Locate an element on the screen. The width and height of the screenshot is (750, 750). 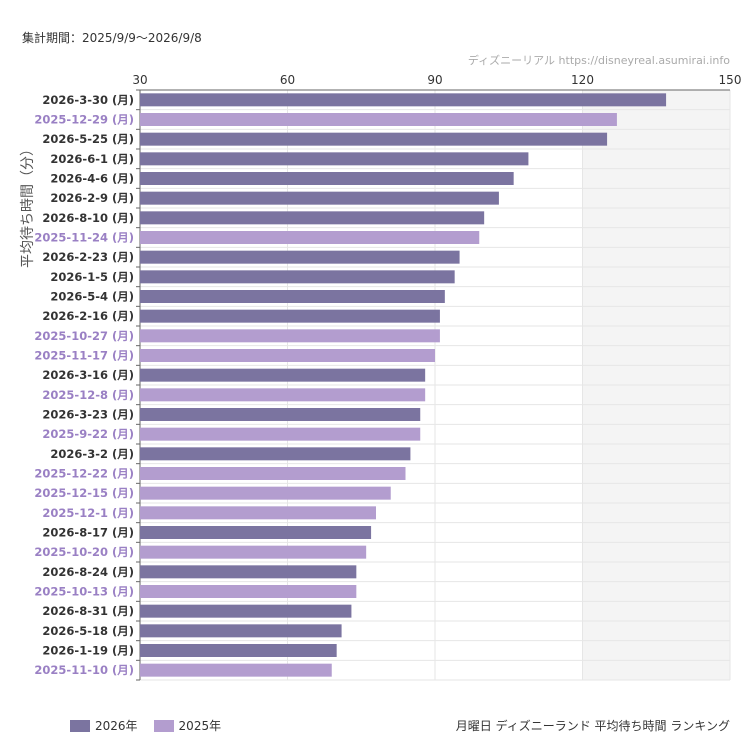
legend-item-2026: 2026年 is located at coordinates (104, 725).